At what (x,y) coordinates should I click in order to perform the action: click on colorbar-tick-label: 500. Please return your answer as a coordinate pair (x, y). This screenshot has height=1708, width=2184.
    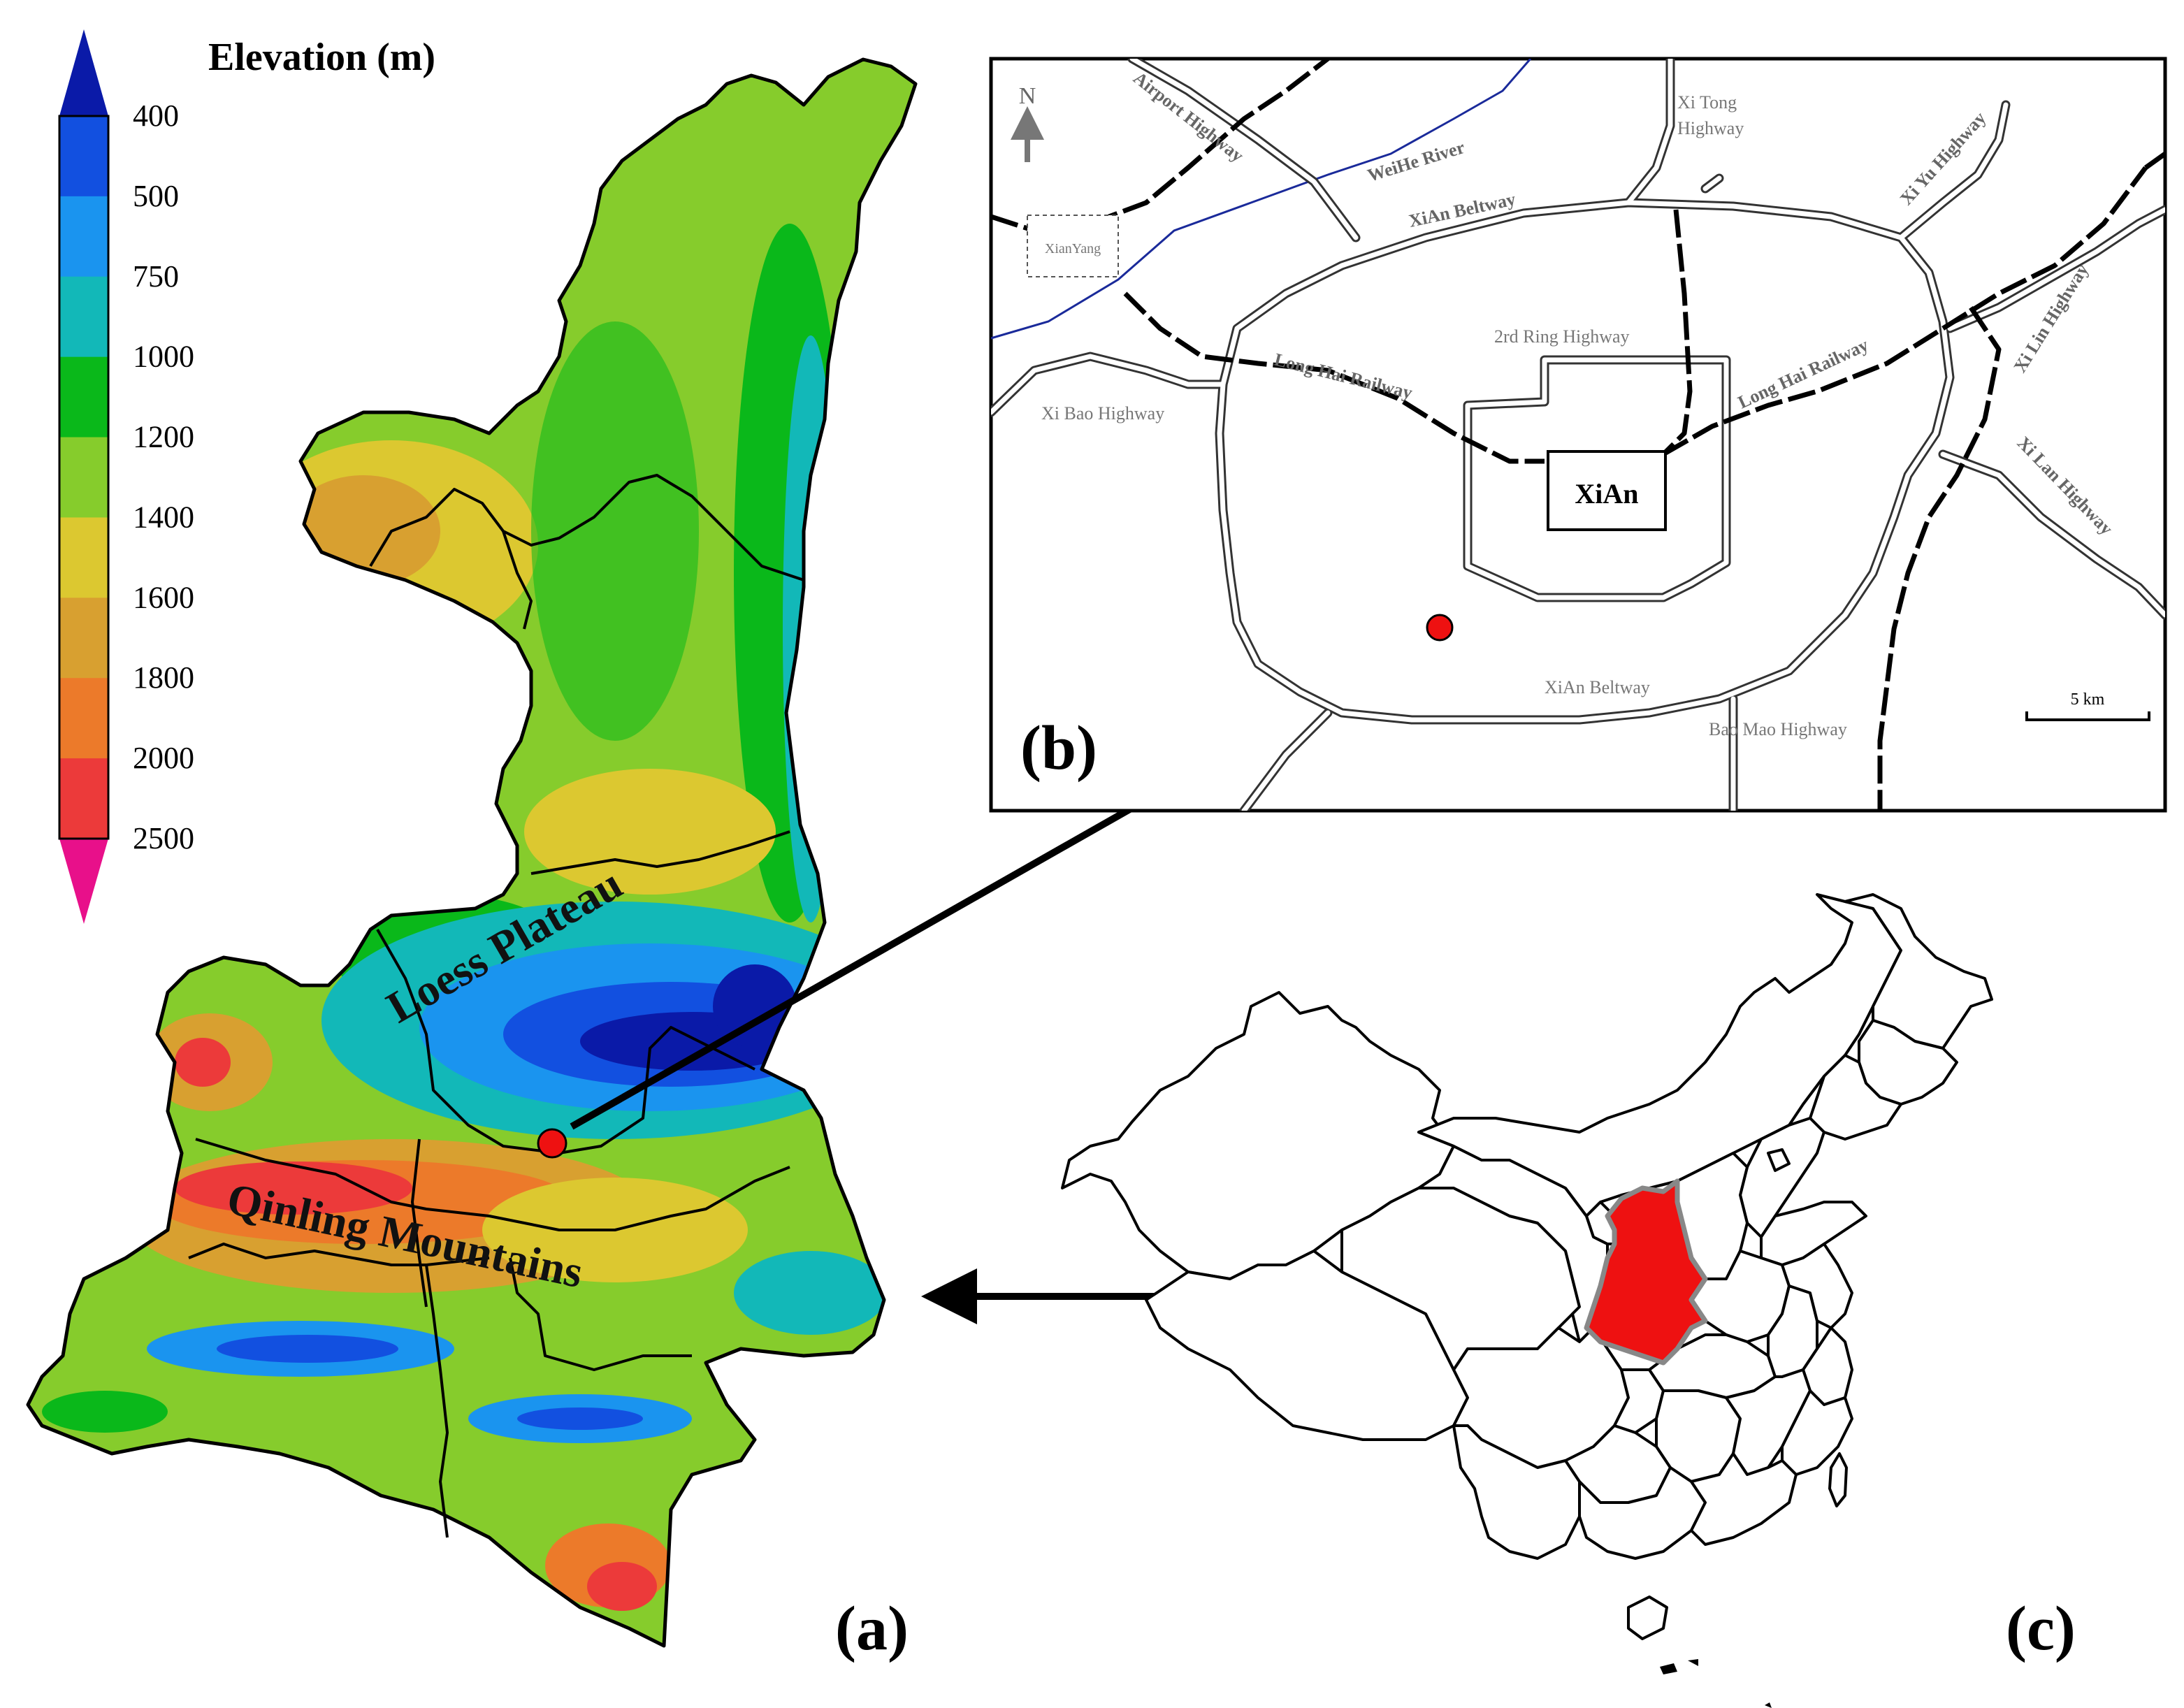
    Looking at the image, I should click on (156, 196).